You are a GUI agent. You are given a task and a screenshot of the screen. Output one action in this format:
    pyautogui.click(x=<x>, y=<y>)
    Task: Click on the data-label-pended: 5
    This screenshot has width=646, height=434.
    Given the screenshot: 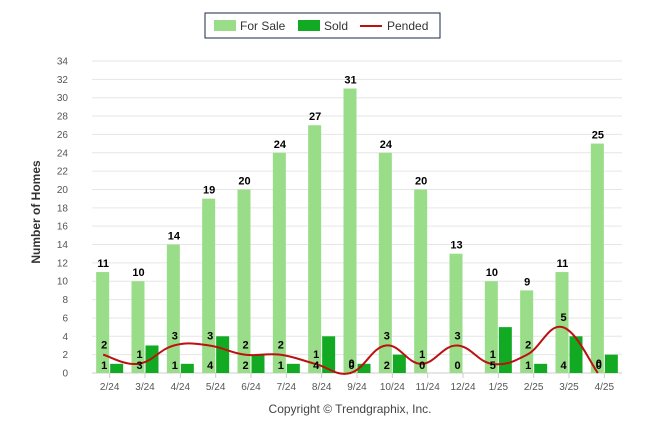 What is the action you would take?
    pyautogui.click(x=563, y=318)
    